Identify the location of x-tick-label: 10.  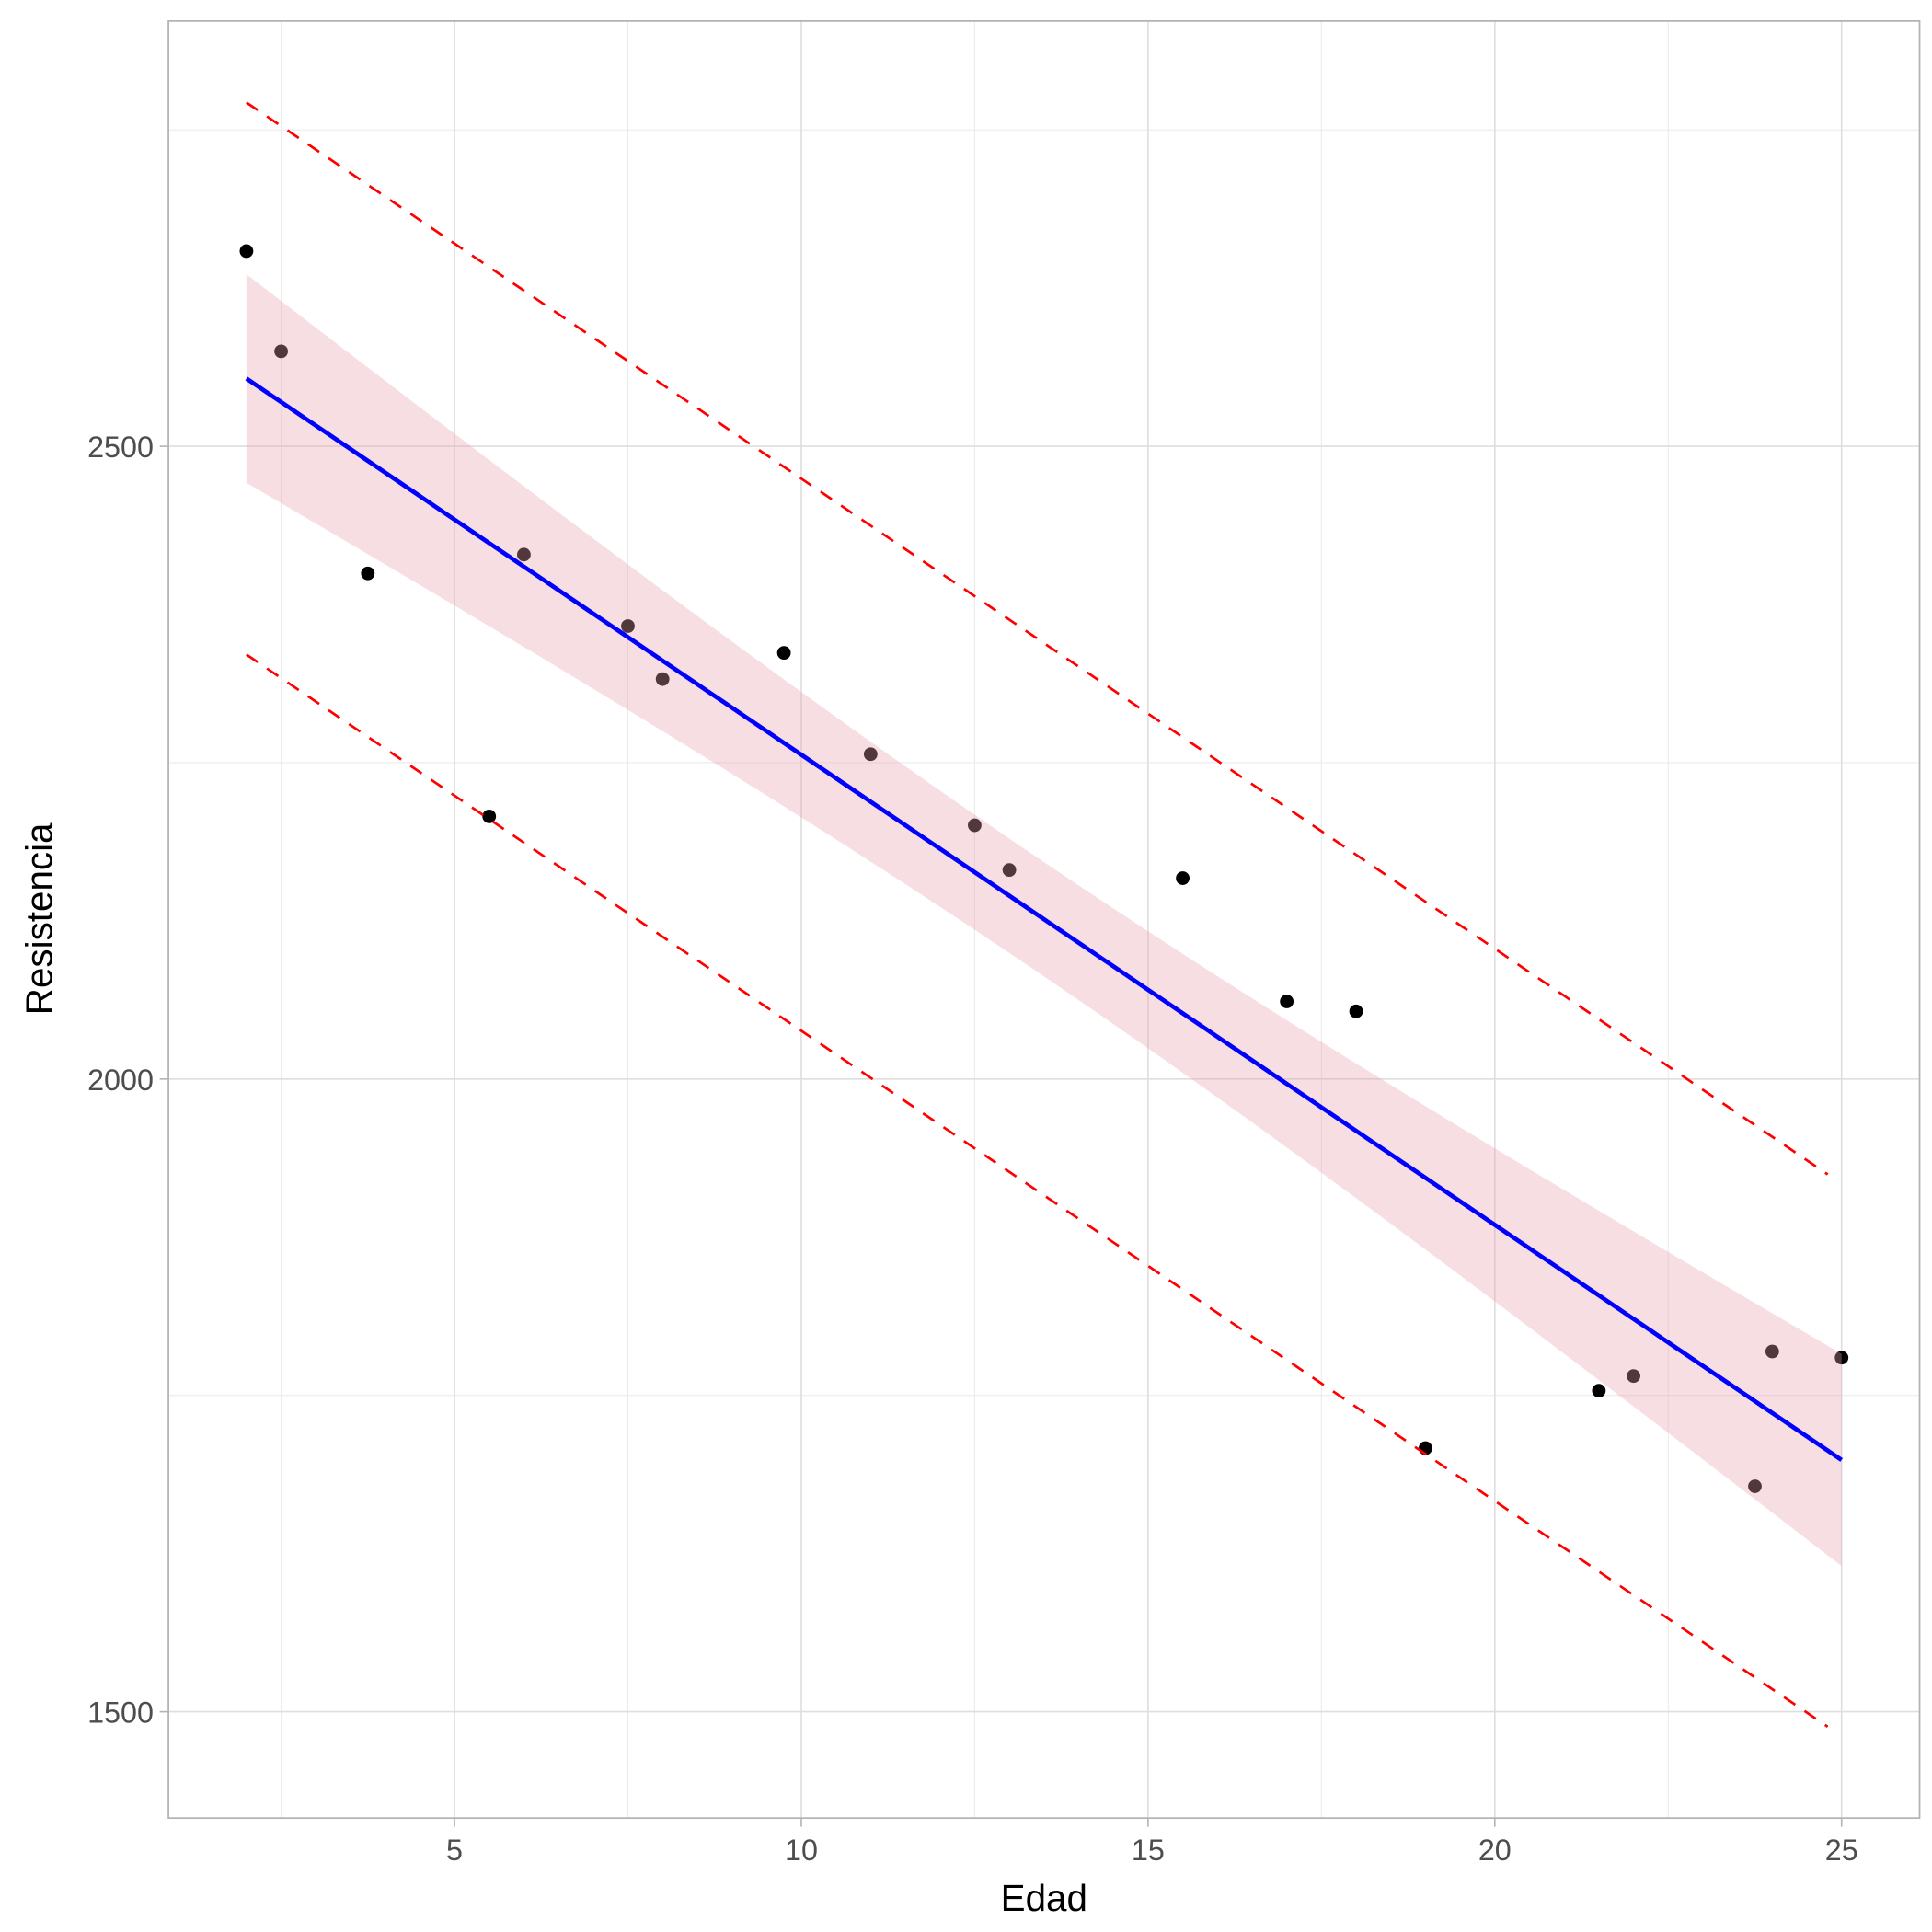
(801, 1850).